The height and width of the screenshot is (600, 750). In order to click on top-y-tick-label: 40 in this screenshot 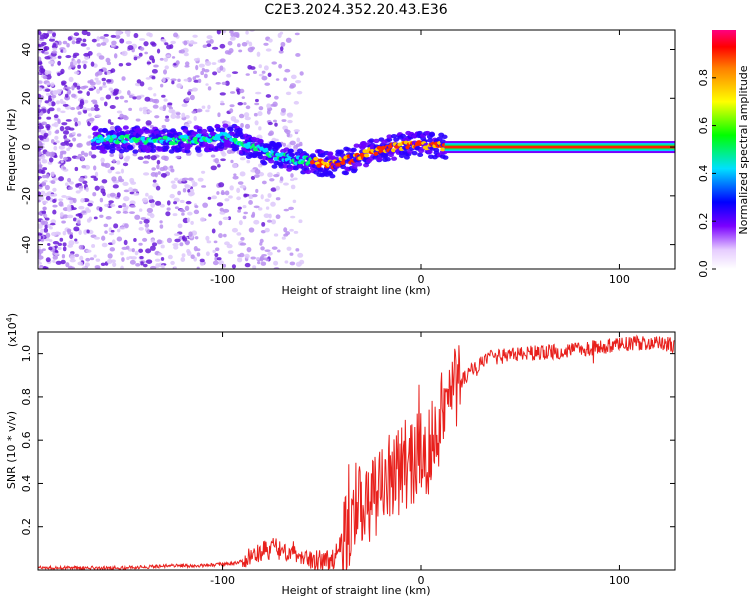, I will do `click(26, 50)`.